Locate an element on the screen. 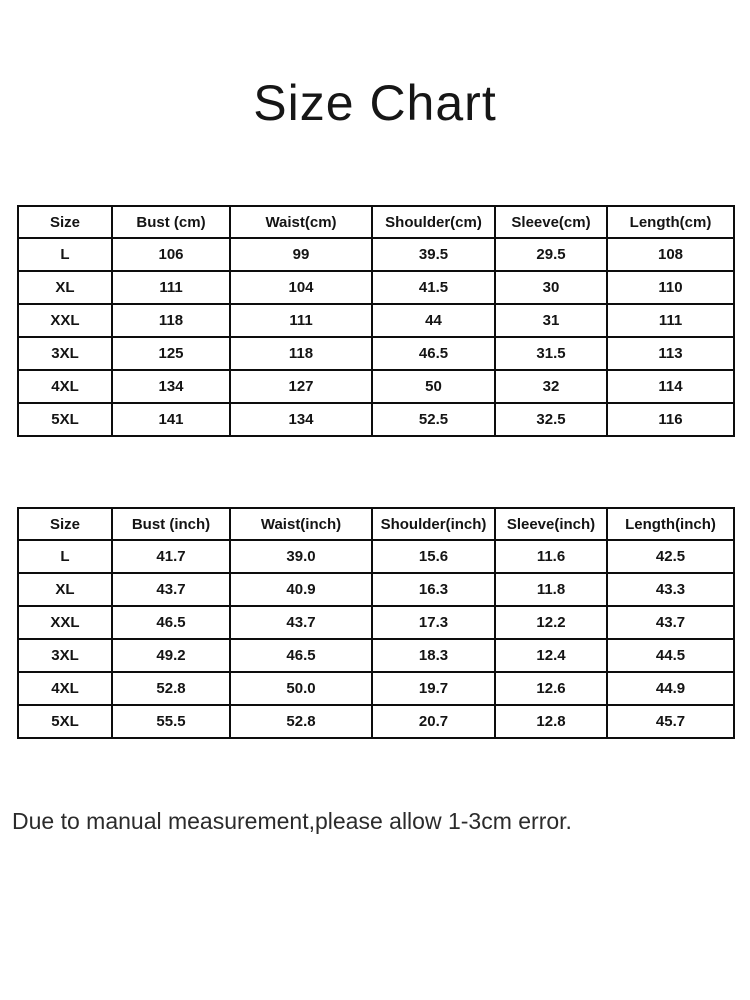 The width and height of the screenshot is (750, 1000). table-row: XL 43.7 40.9 16.3 11.8 43.3 is located at coordinates (376, 589).